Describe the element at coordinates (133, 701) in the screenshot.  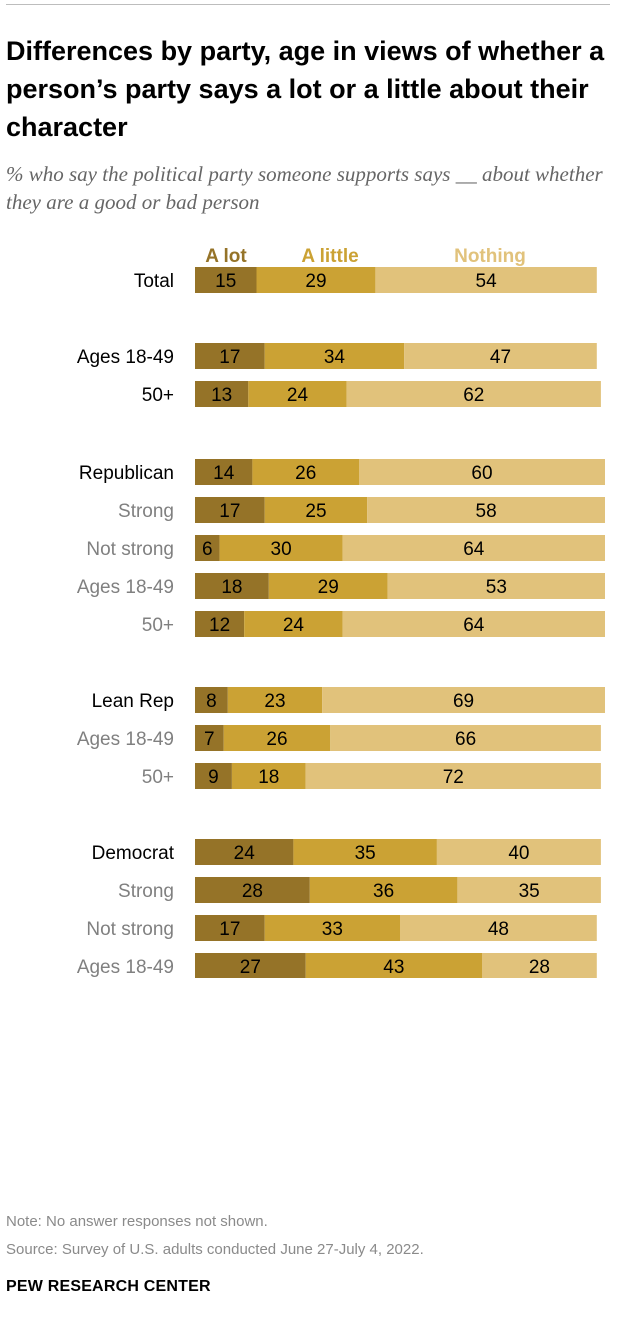
I see `row-label: Lean Rep` at that location.